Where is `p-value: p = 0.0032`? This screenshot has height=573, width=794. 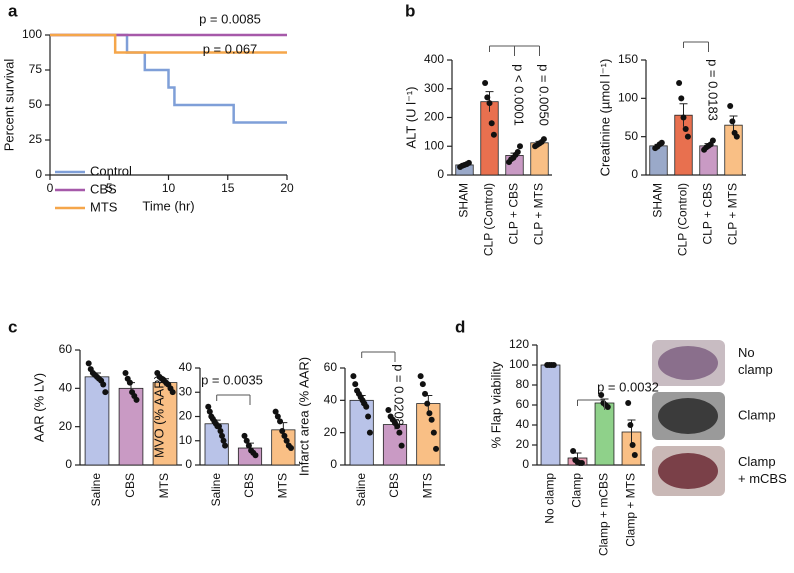
p-value: p = 0.0032 is located at coordinates (628, 386).